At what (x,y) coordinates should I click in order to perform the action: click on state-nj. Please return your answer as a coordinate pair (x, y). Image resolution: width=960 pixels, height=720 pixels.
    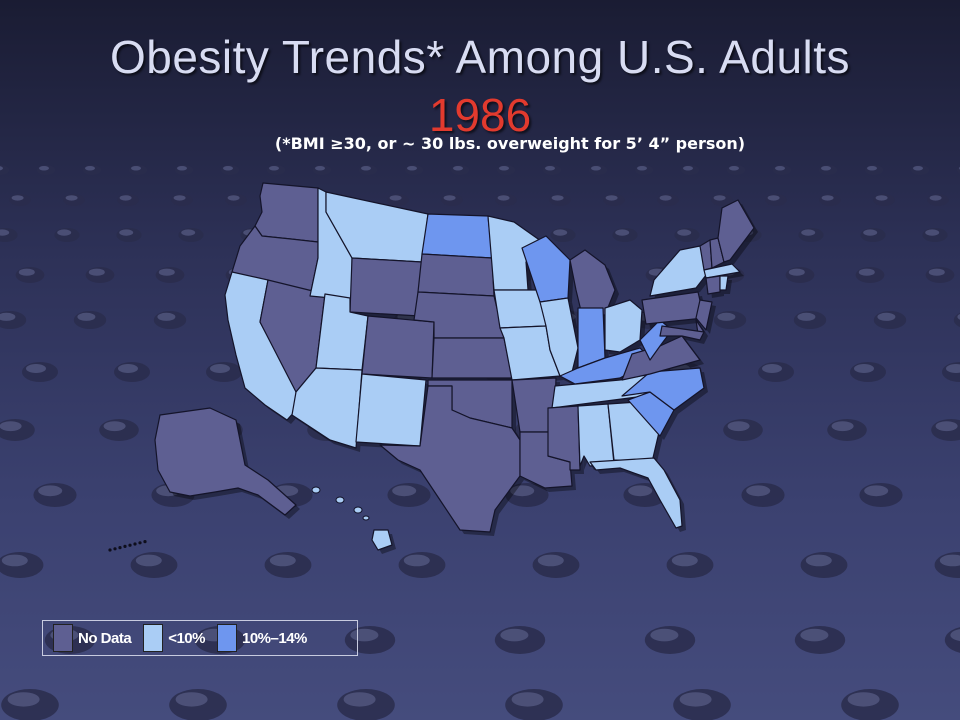
    Looking at the image, I should click on (704, 315).